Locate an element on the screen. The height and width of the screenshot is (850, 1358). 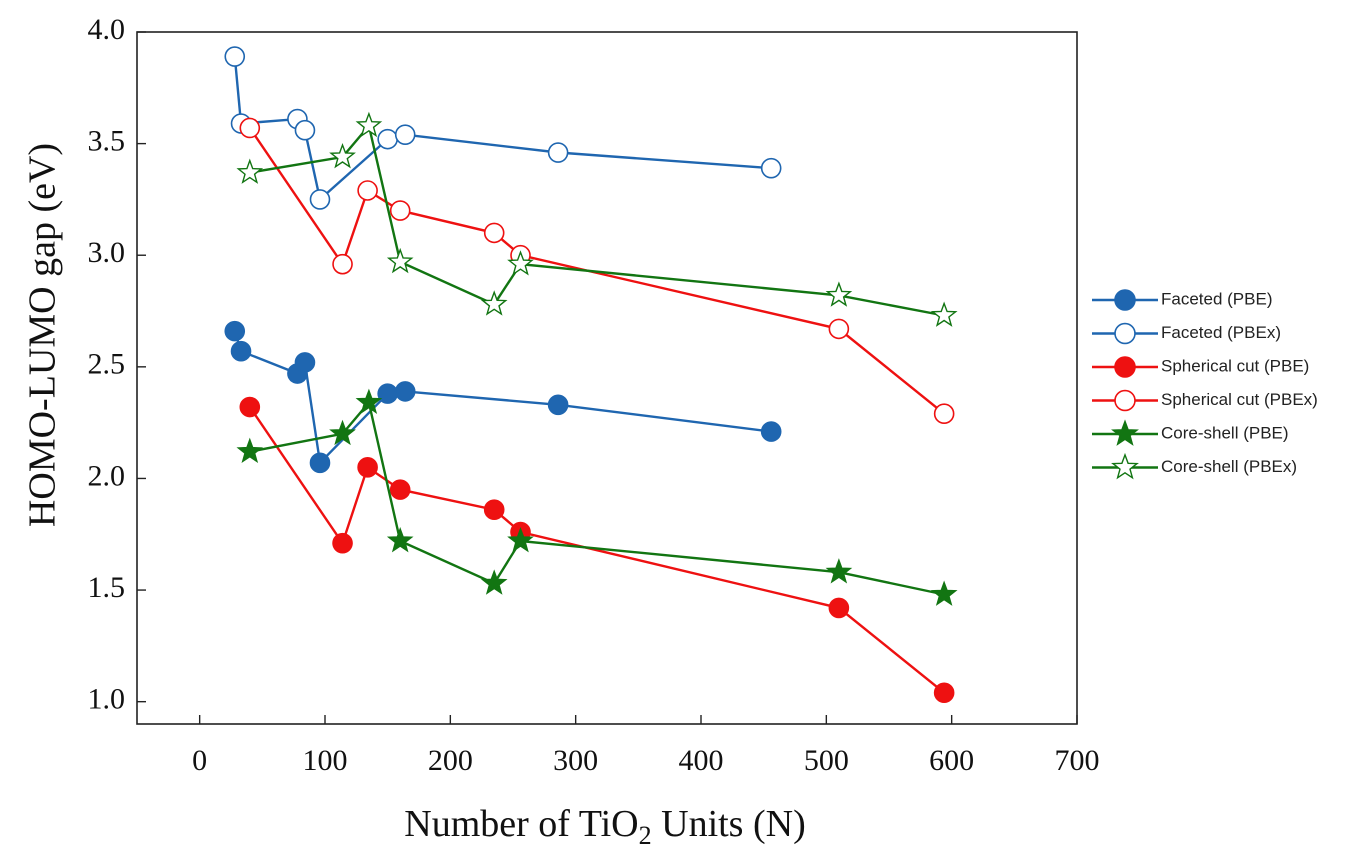
legend-item-core-shell-pbex: Core-shell (PBEx) is located at coordinates (1194, 466).